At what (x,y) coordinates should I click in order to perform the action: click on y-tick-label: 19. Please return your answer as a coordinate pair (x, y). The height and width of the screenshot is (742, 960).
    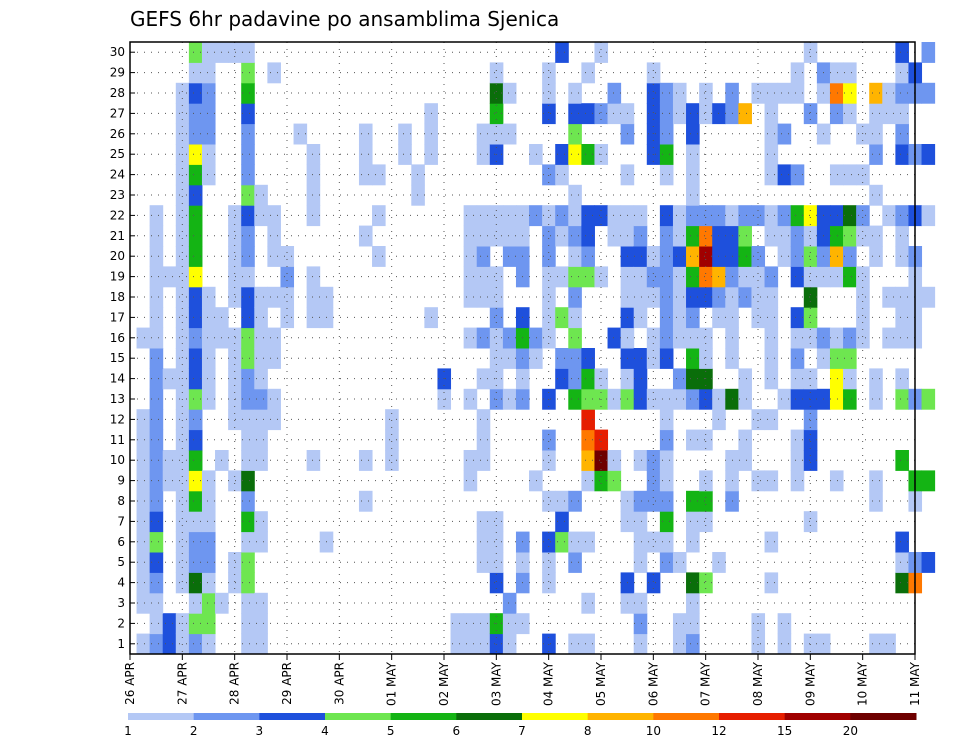
    Looking at the image, I should click on (117, 277).